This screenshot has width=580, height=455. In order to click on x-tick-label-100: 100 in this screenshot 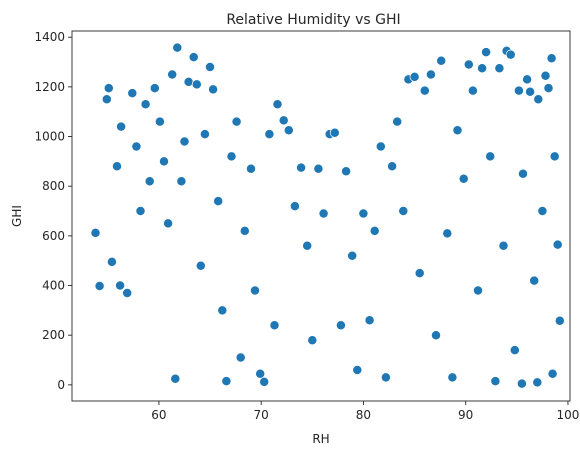, I will do `click(568, 415)`.